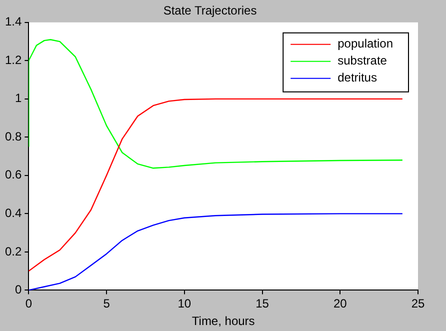 This screenshot has height=331, width=446. What do you see at coordinates (185, 303) in the screenshot?
I see `x-tick-label: 10` at bounding box center [185, 303].